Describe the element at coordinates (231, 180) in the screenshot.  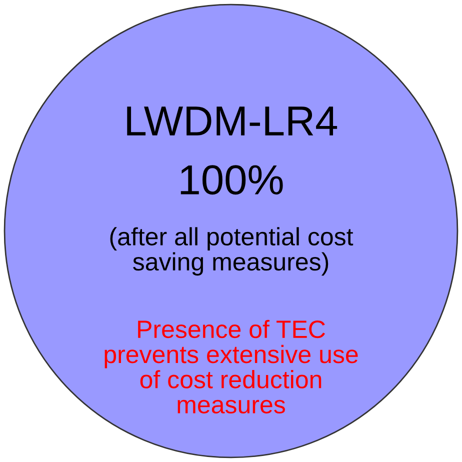
I see `data-label: 100%` at that location.